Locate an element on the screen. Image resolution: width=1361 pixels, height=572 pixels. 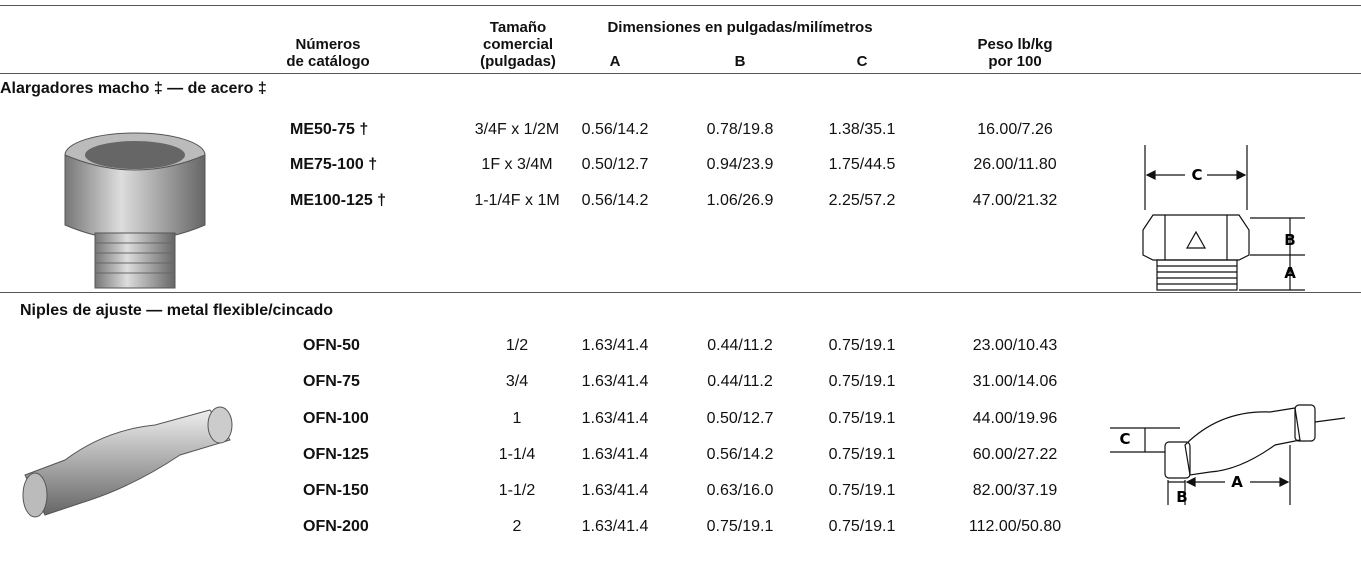
trade-size: 1-1/2 is located at coordinates (517, 490).